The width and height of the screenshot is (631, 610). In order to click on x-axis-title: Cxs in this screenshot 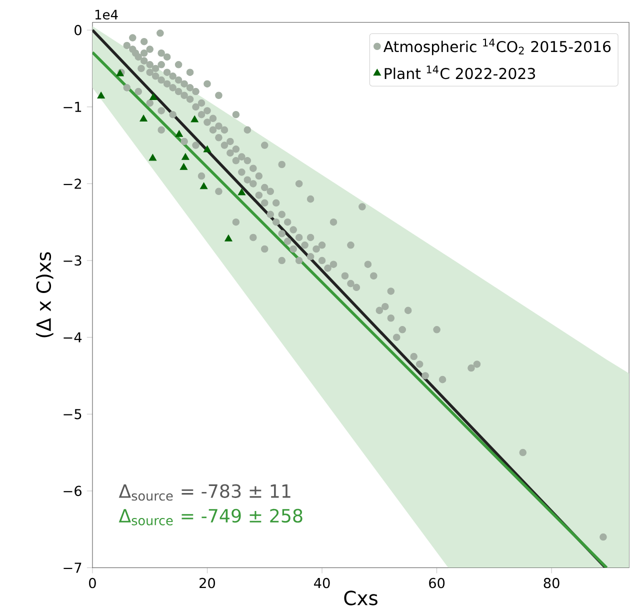, I will do `click(361, 598)`.